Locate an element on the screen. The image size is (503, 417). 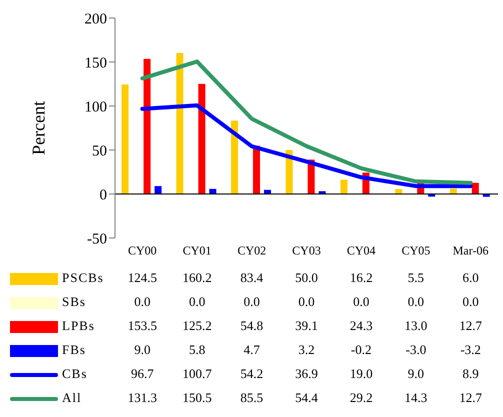
data-label: 54.2 is located at coordinates (251, 374).